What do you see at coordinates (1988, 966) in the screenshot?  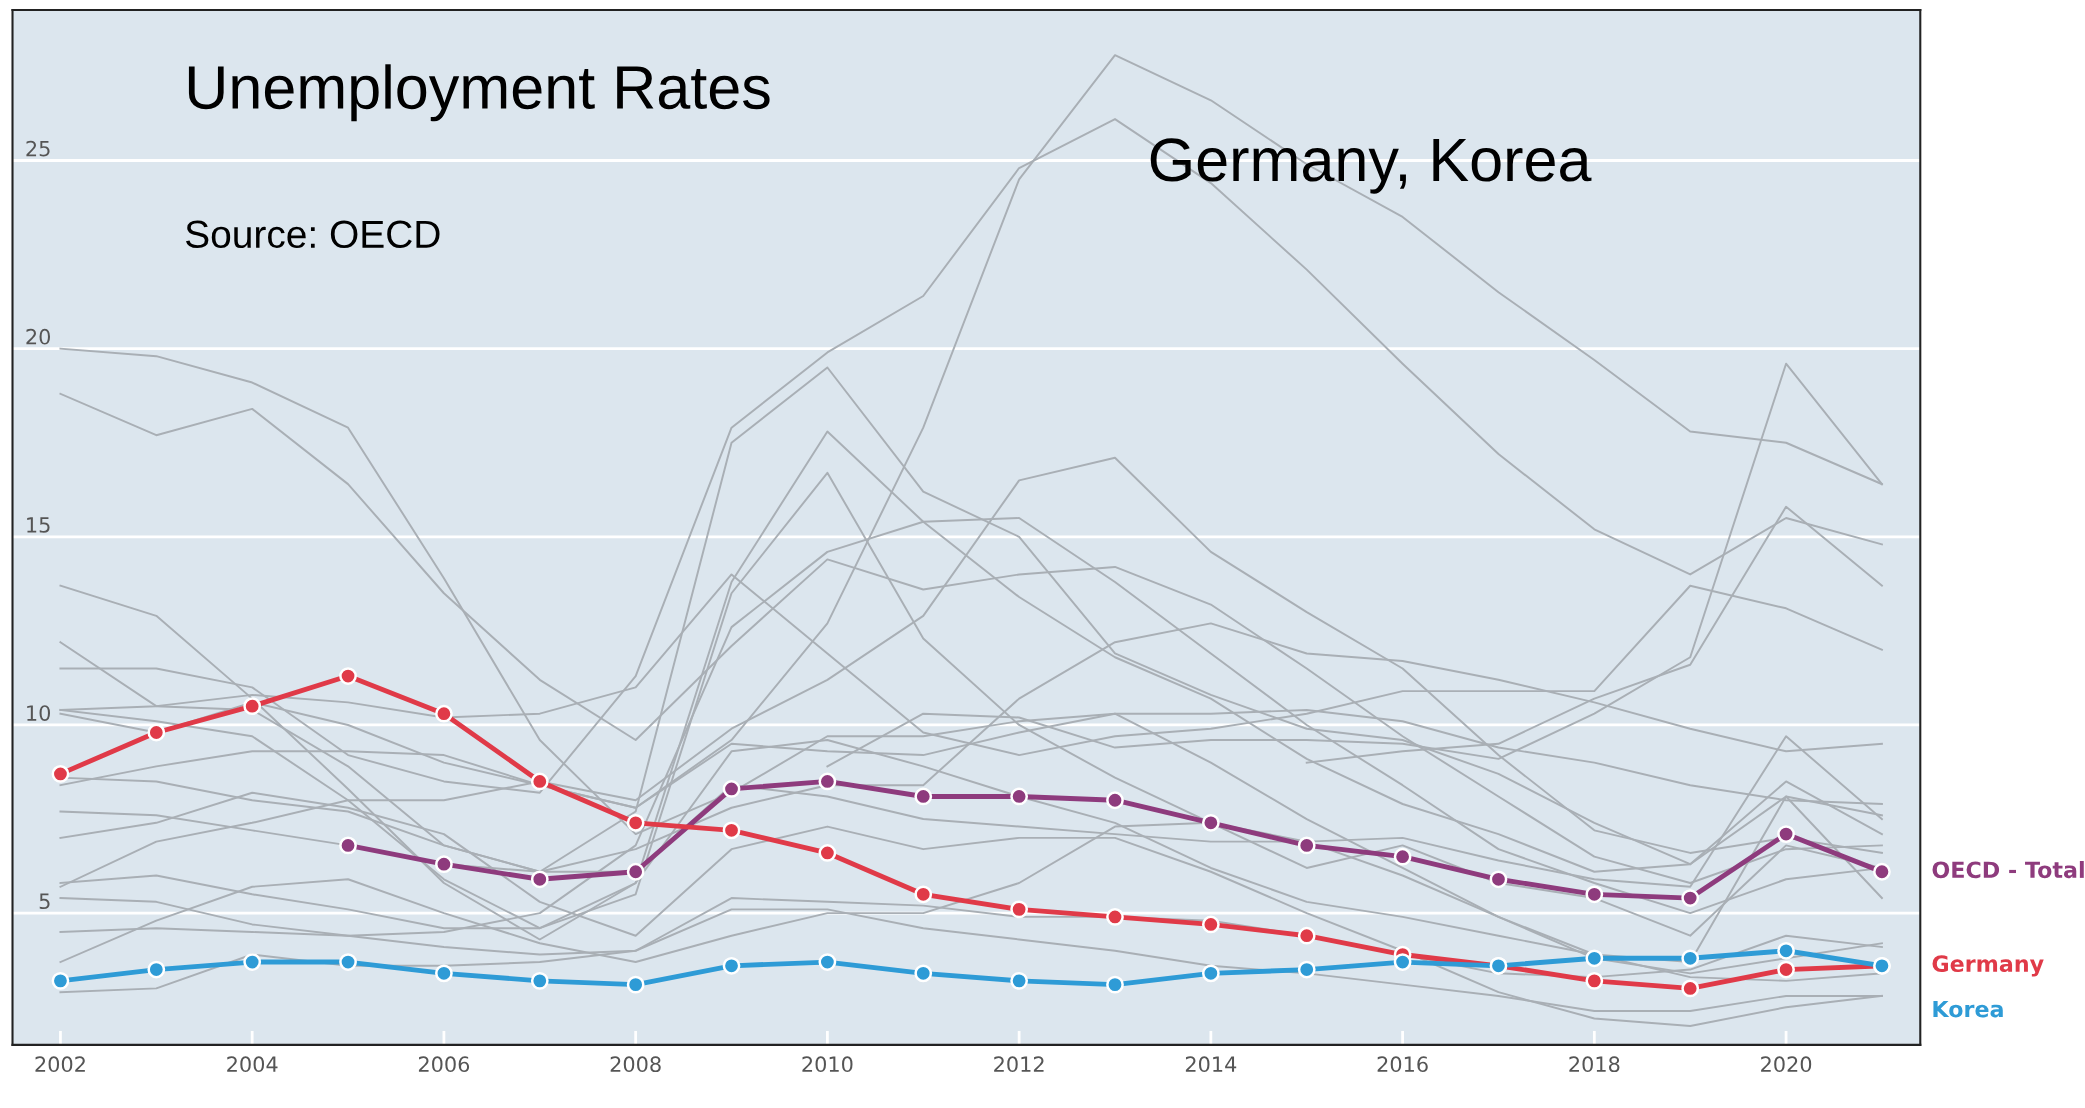 I see `series-label: Germany` at bounding box center [1988, 966].